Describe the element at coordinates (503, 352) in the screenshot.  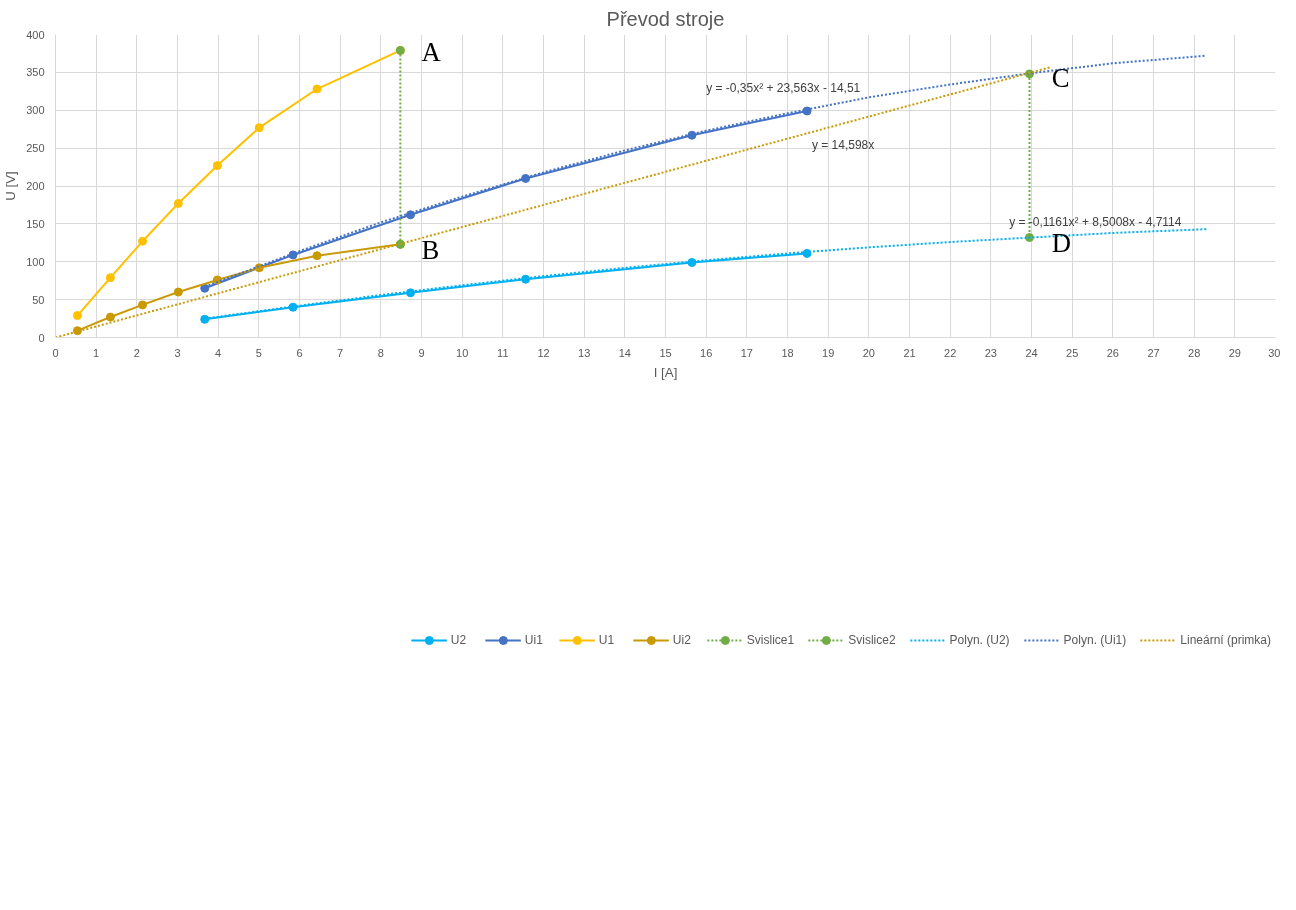
I see `x-tick-label: 11` at that location.